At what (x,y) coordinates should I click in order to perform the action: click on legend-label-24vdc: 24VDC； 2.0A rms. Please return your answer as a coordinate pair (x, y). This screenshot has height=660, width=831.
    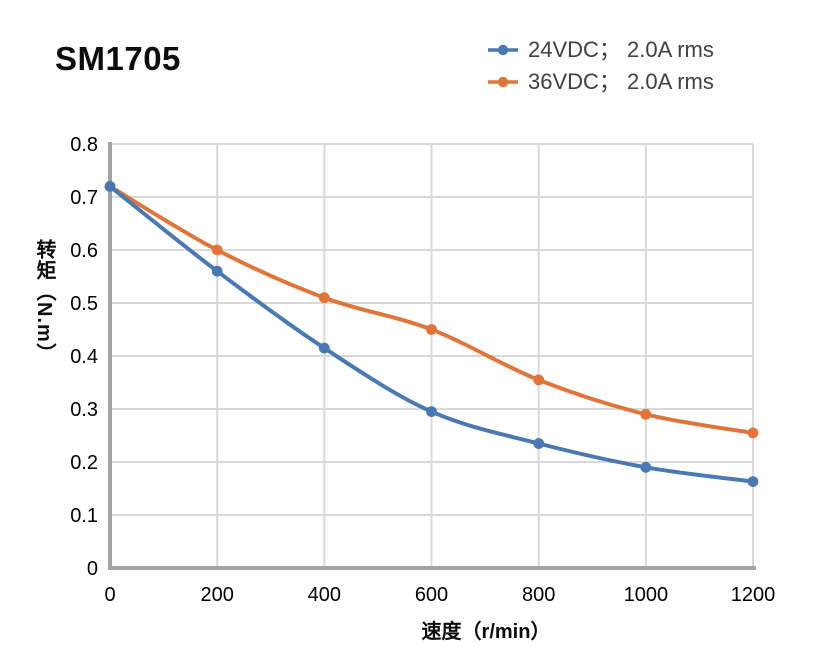
    Looking at the image, I should click on (621, 49).